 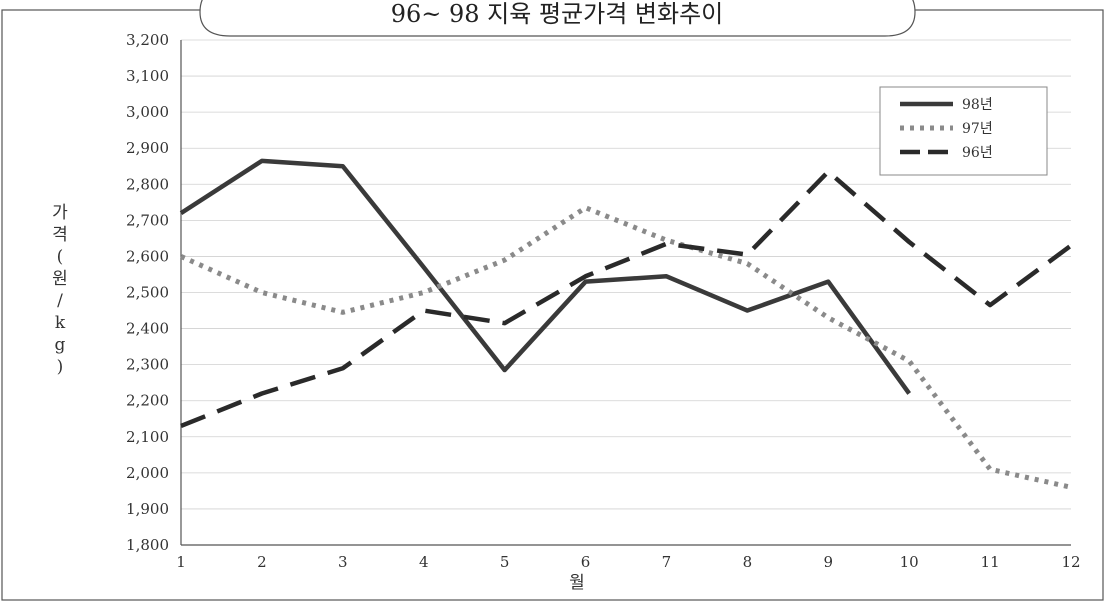 I want to click on x-tick-label: 1, so click(x=181, y=562).